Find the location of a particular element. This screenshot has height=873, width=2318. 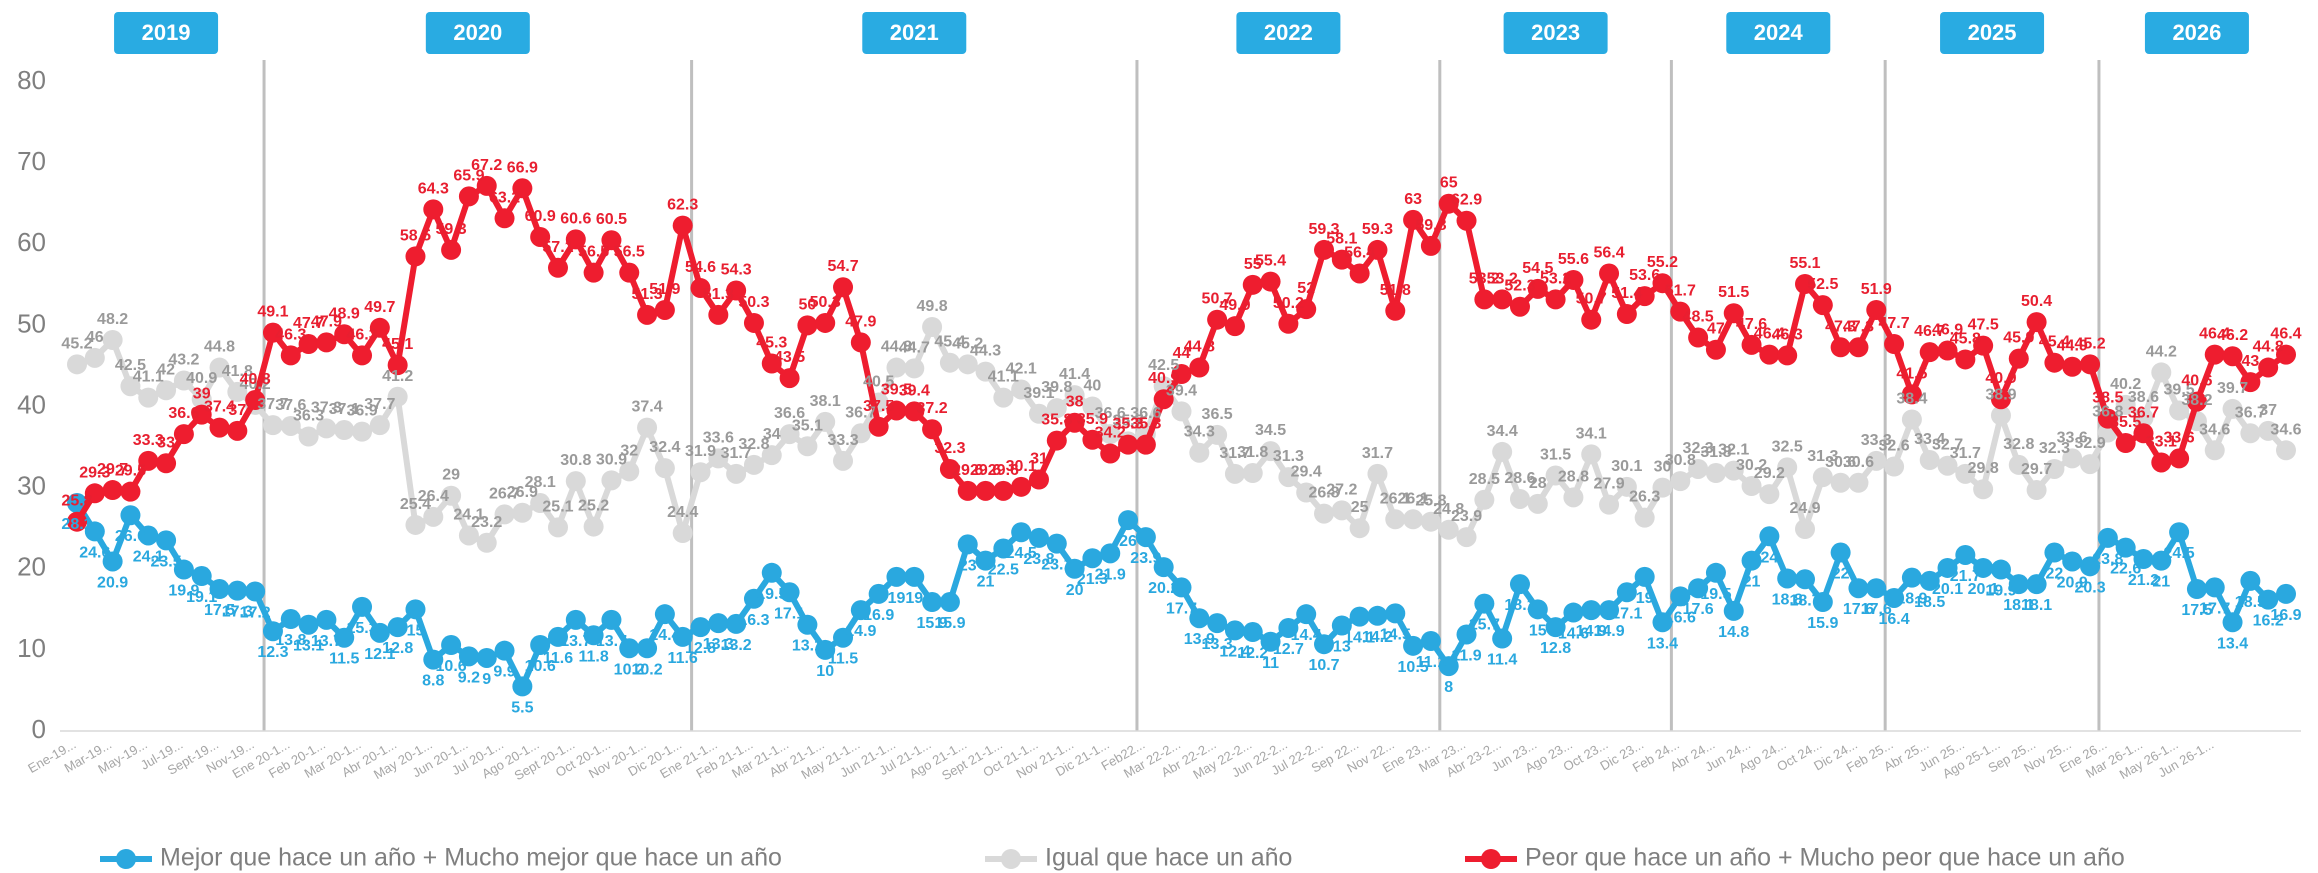

data-label: 20.1 is located at coordinates (1947, 589).